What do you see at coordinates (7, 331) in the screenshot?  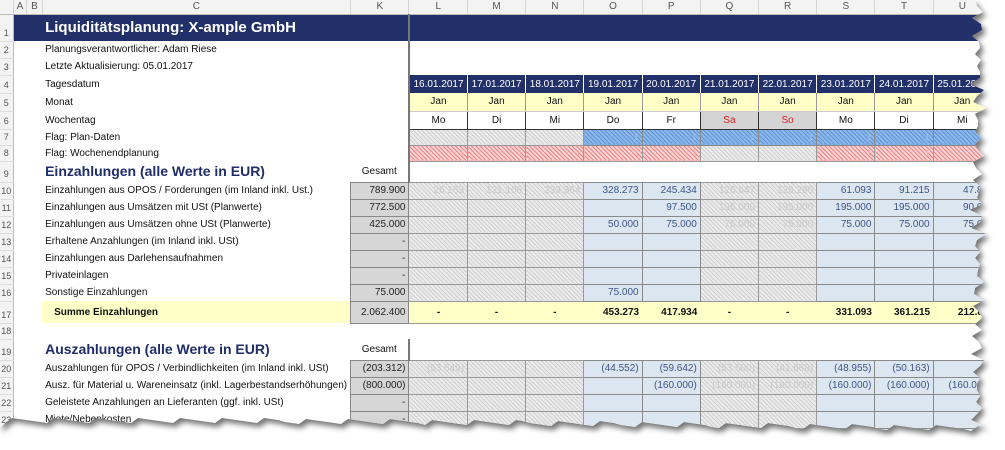 I see `row-header: 18` at bounding box center [7, 331].